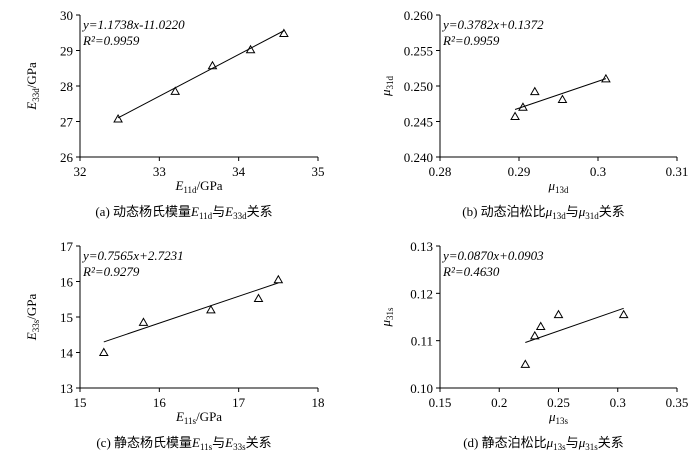 The height and width of the screenshot is (468, 700). Describe the element at coordinates (66, 317) in the screenshot. I see `y-tick-label: 15` at that location.